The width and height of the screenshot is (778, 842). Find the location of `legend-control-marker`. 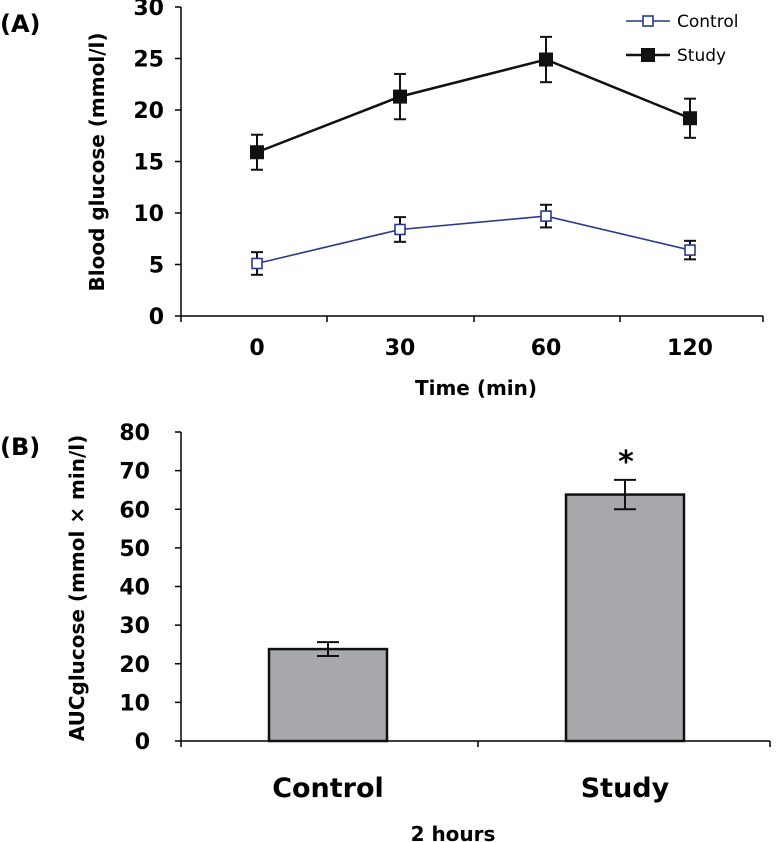

legend-control-marker is located at coordinates (648, 21).